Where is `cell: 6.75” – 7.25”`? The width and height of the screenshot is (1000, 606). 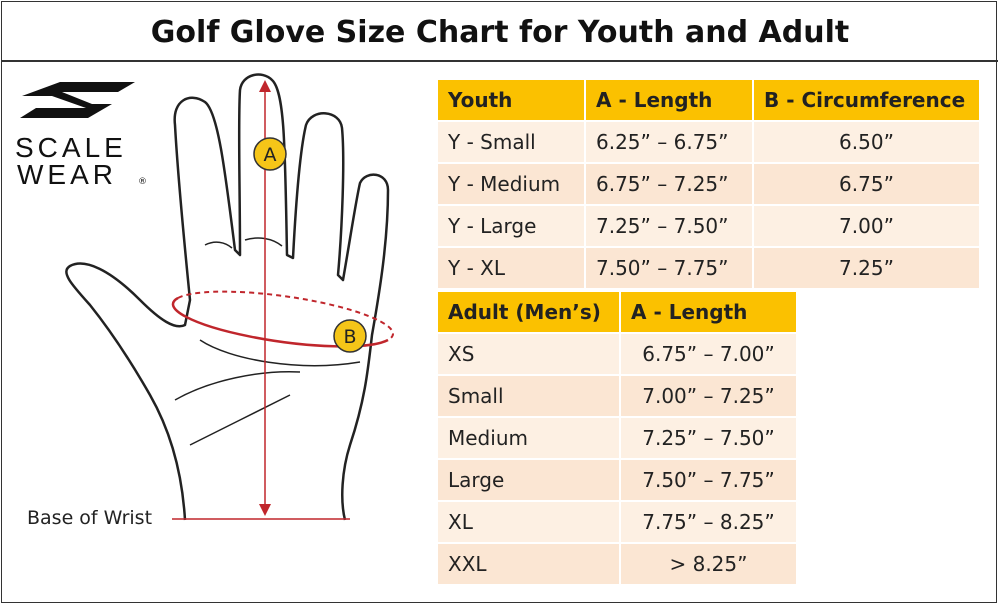
cell: 6.75” – 7.25” is located at coordinates (669, 183).